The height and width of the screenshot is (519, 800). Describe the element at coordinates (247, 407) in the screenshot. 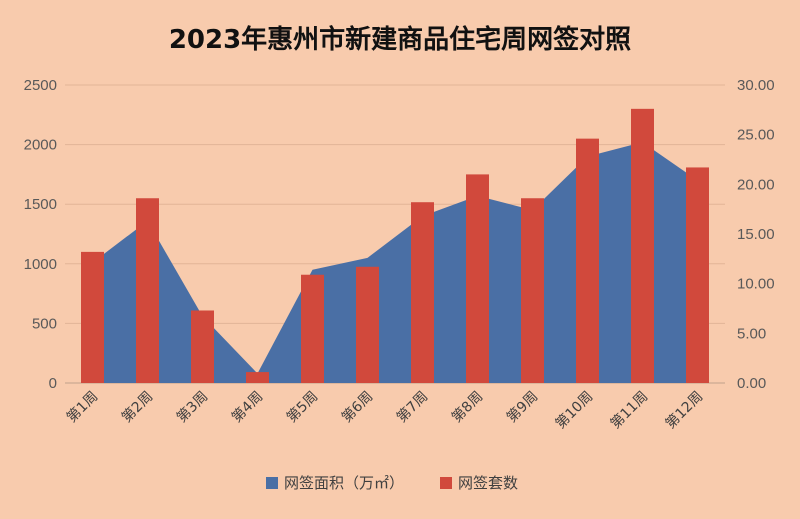

I see `category-label: 第4周` at that location.